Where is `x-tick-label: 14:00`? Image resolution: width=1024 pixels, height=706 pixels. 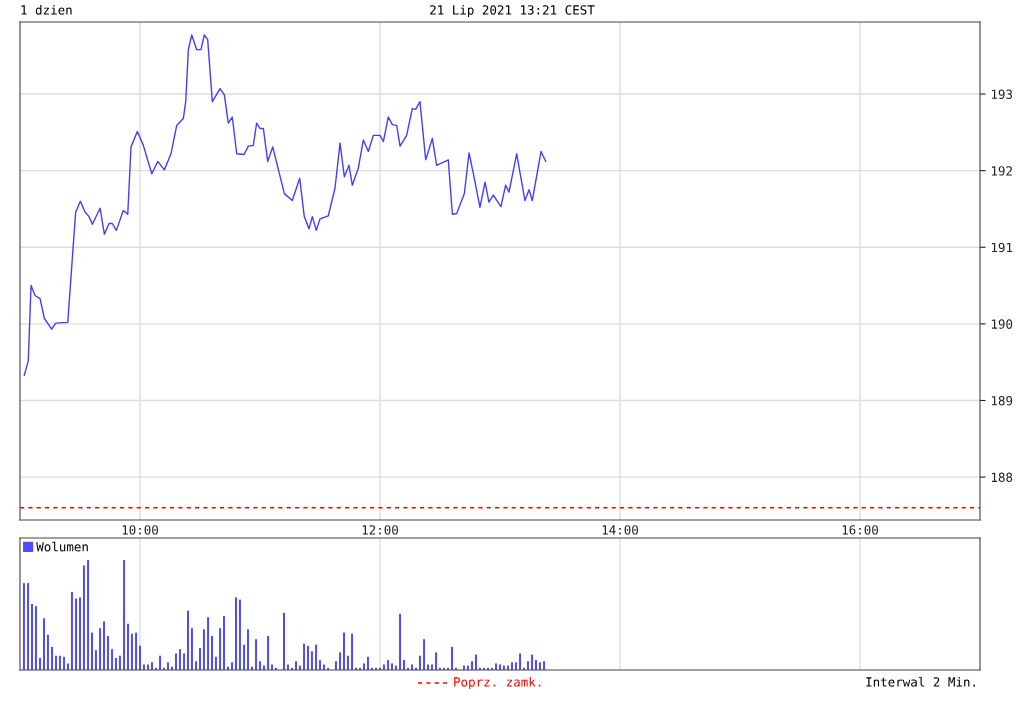
x-tick-label: 14:00 is located at coordinates (620, 530).